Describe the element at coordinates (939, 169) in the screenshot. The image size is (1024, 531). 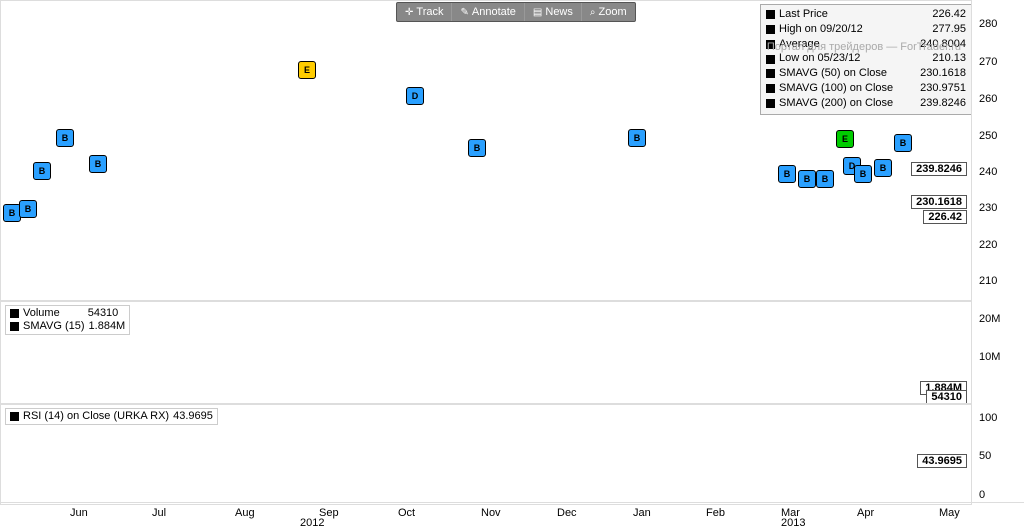
I see `price-label-239: 239.8246` at that location.